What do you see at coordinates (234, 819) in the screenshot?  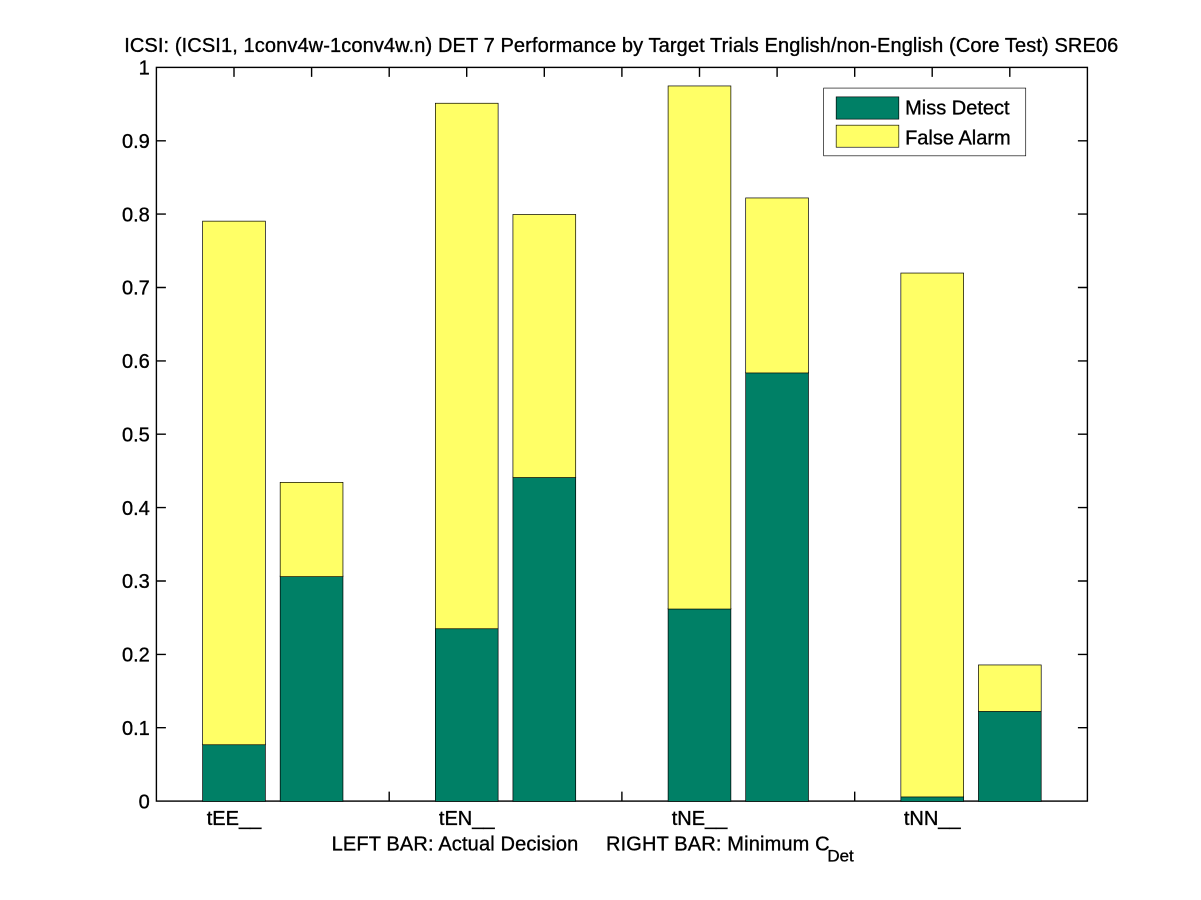 I see `svg-text: tEE__` at bounding box center [234, 819].